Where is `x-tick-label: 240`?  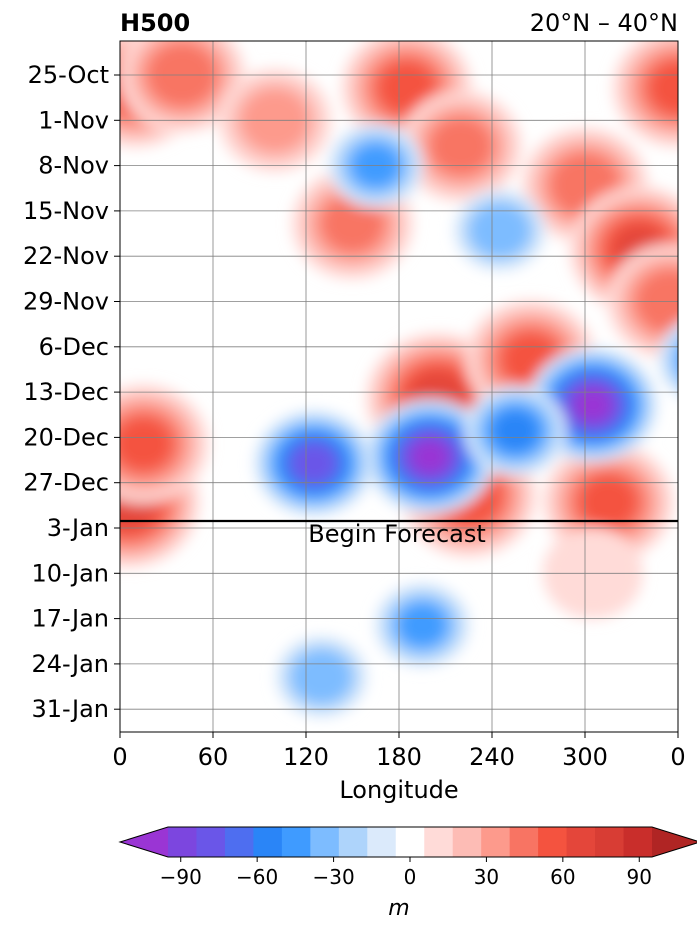 x-tick-label: 240 is located at coordinates (492, 757).